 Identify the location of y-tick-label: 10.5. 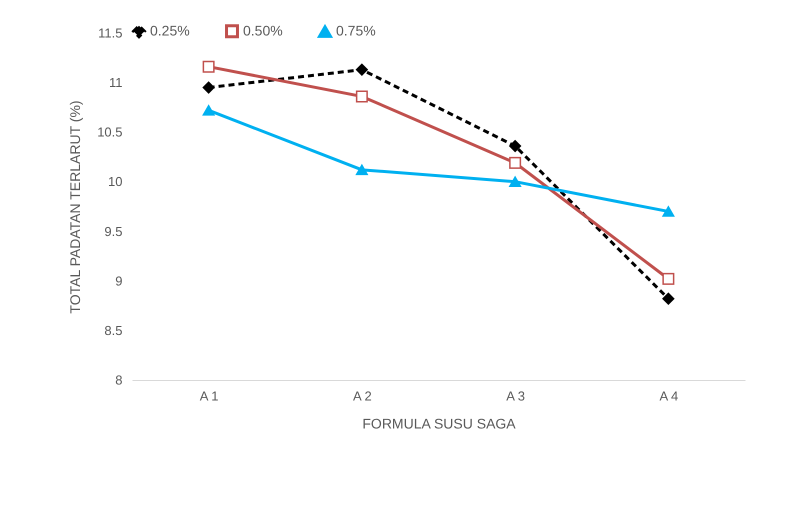
(109, 132).